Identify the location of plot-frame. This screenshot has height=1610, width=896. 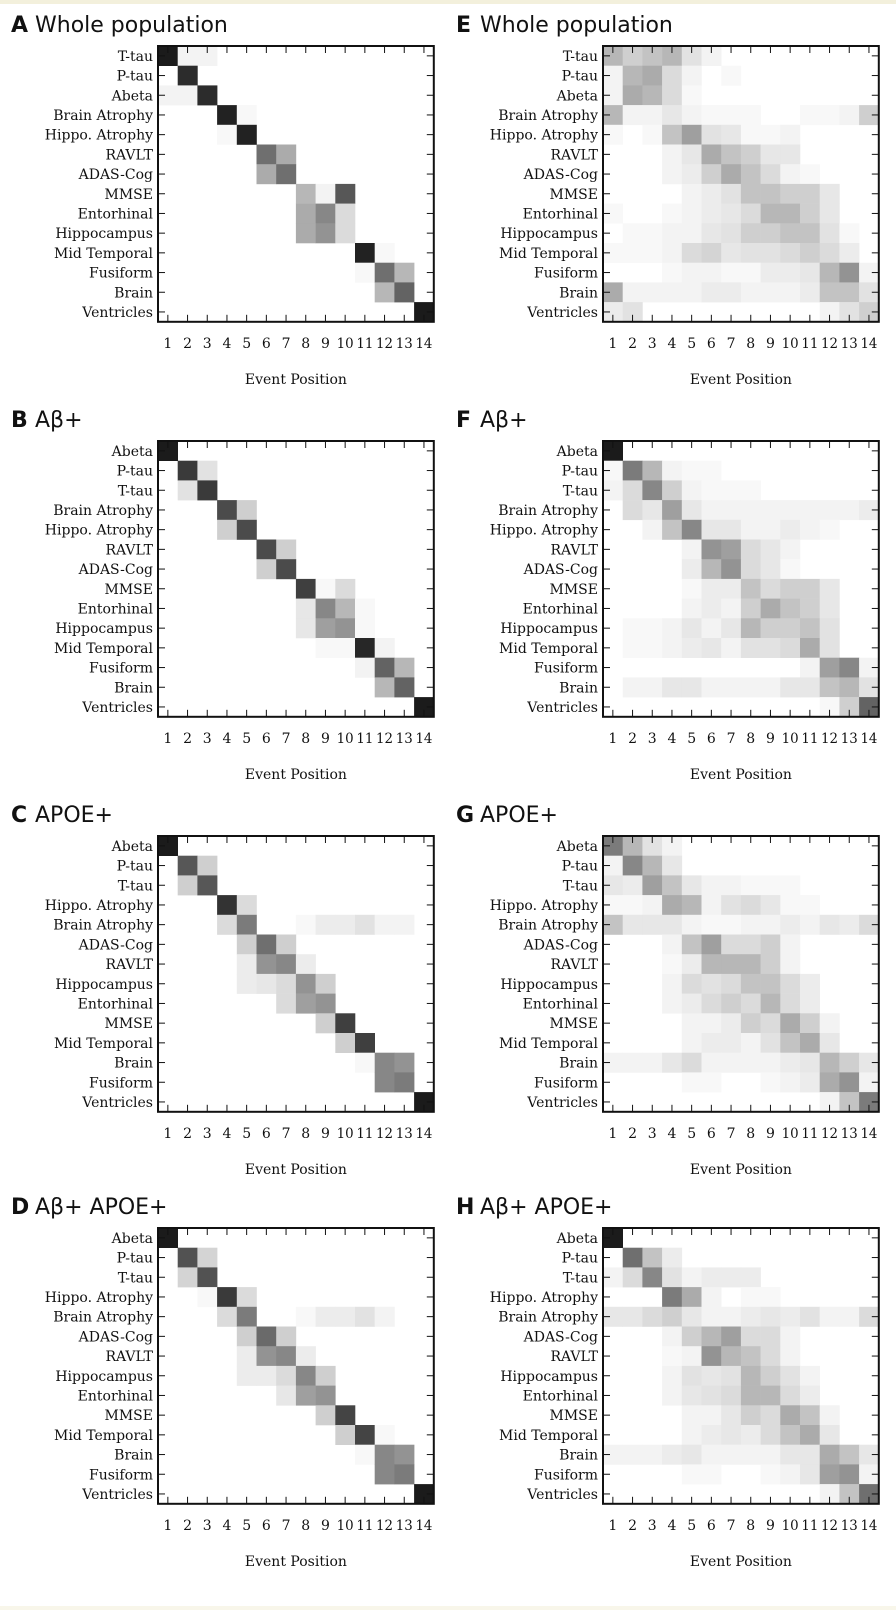
(741, 1366).